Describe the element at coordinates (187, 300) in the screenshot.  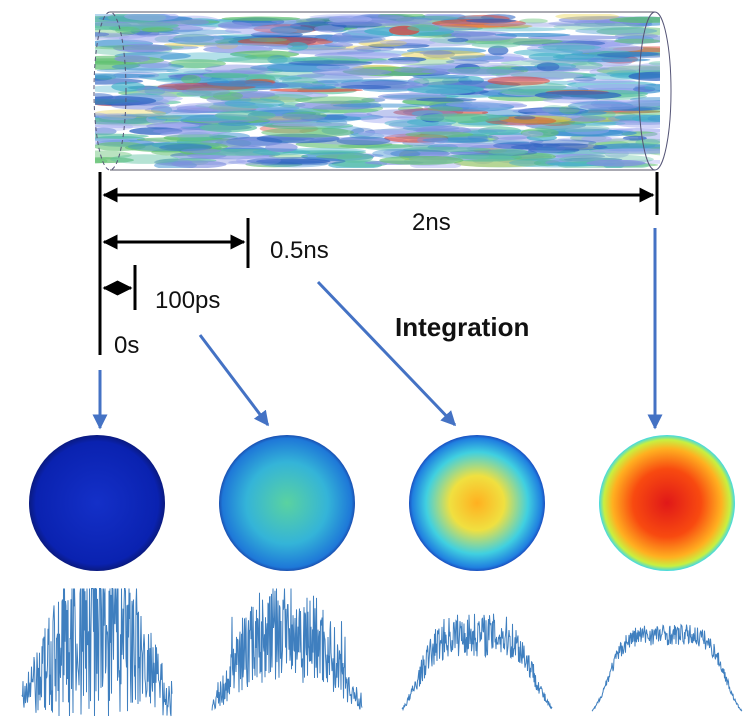
I see `time-label: 100ps` at that location.